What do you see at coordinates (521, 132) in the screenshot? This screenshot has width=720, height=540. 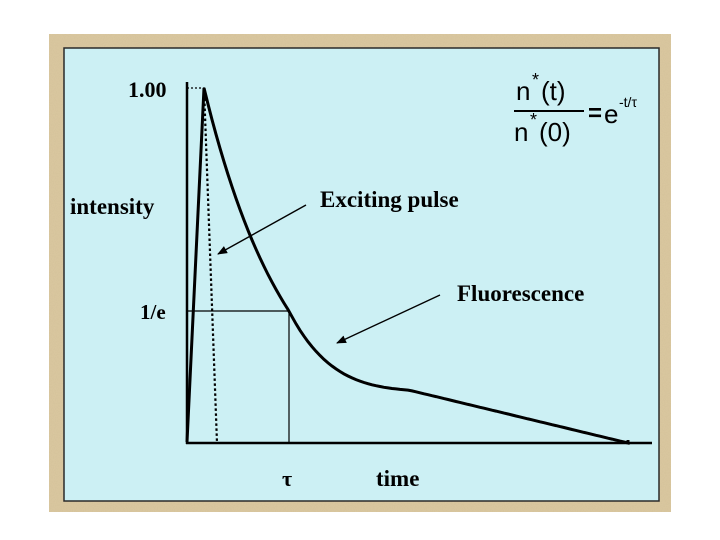 I see `eq-denominator-n: n` at bounding box center [521, 132].